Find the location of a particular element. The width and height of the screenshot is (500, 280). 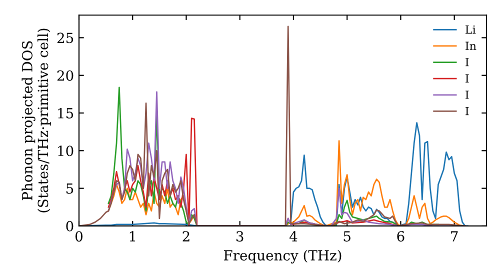

legend-label: In is located at coordinates (471, 46).